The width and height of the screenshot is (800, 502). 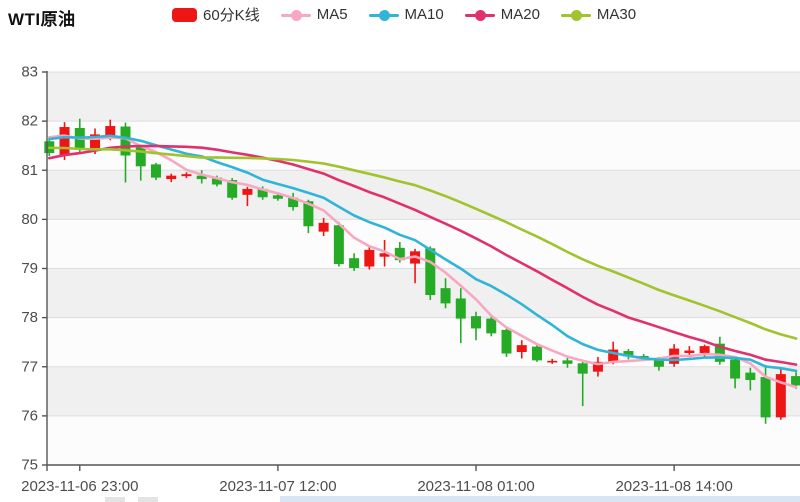 I want to click on legend-item-ma20: MA20, so click(x=502, y=14).